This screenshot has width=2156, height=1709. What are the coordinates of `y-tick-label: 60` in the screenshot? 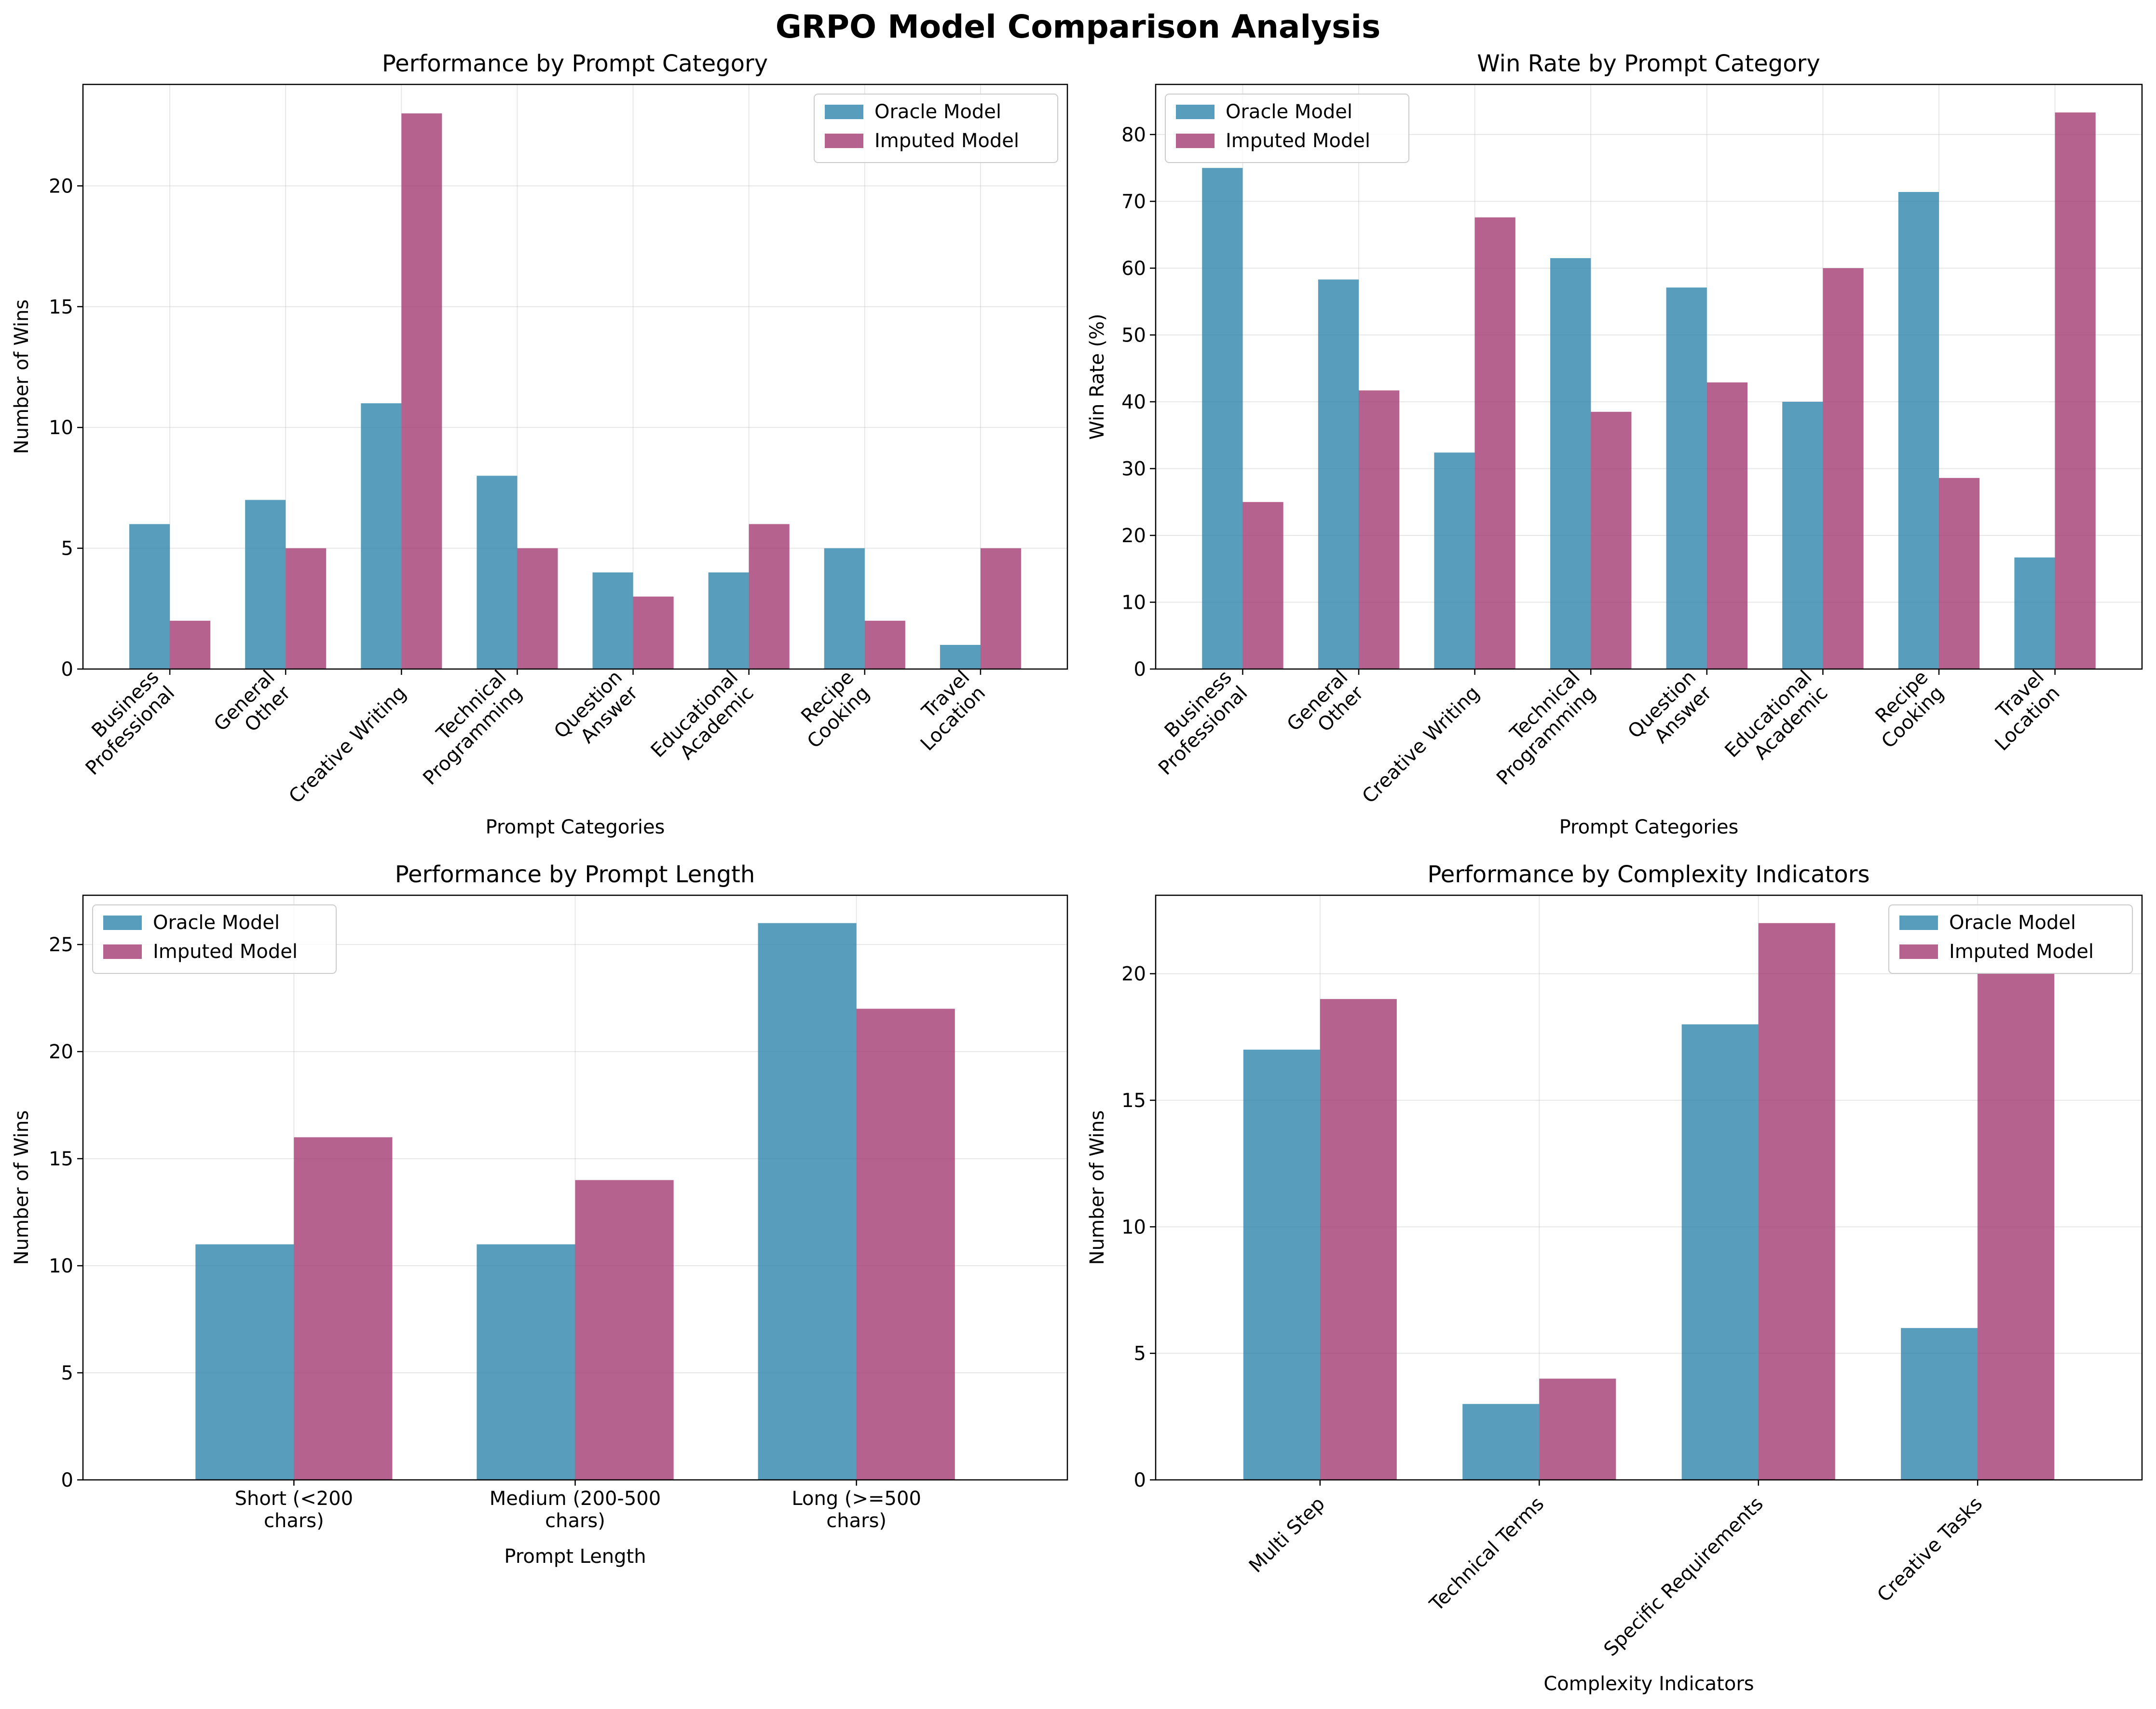 It's located at (1133, 269).